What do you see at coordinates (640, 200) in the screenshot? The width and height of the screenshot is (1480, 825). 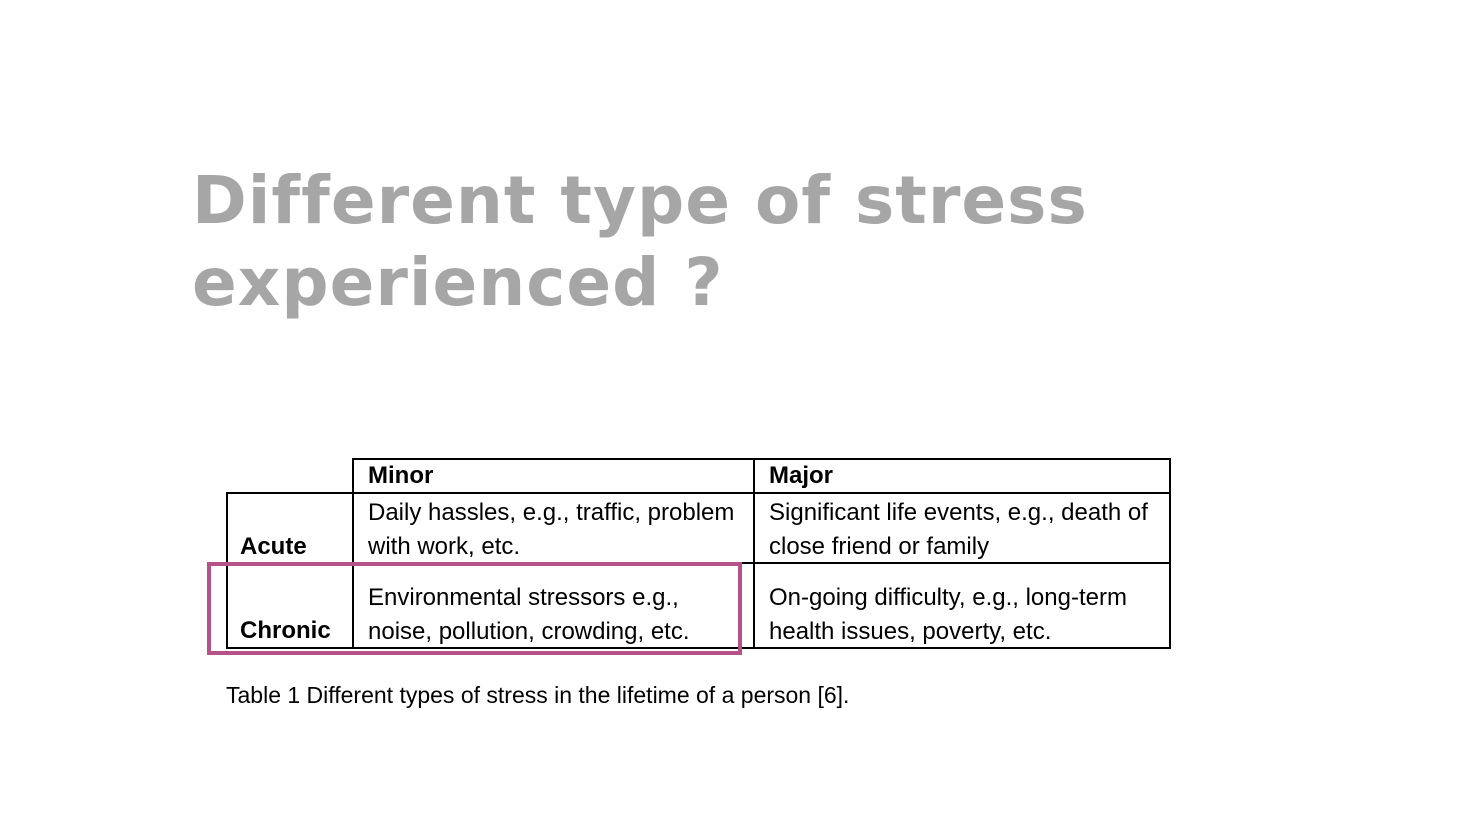 I see `slide-title-line-1: Different type of stress` at bounding box center [640, 200].